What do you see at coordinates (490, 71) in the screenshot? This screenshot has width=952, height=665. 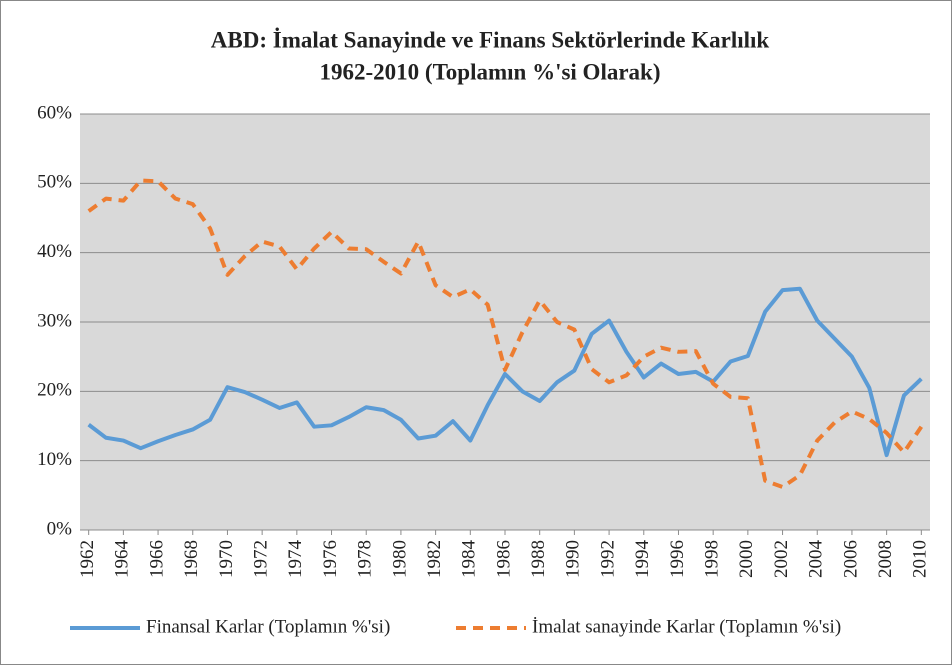 I see `chart-subtitle: 1962-2010 (Toplamın %'si Olarak)` at bounding box center [490, 71].